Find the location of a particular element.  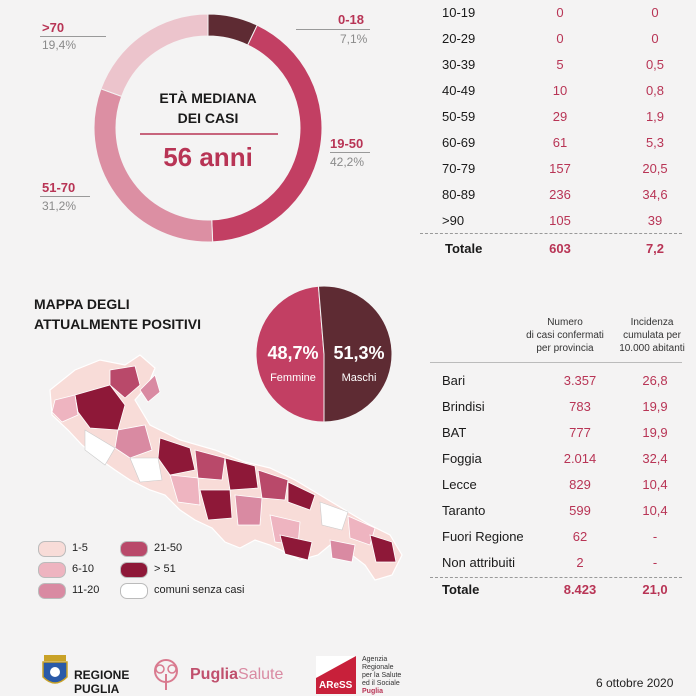

legend-label: 11-20 is located at coordinates (86, 590).